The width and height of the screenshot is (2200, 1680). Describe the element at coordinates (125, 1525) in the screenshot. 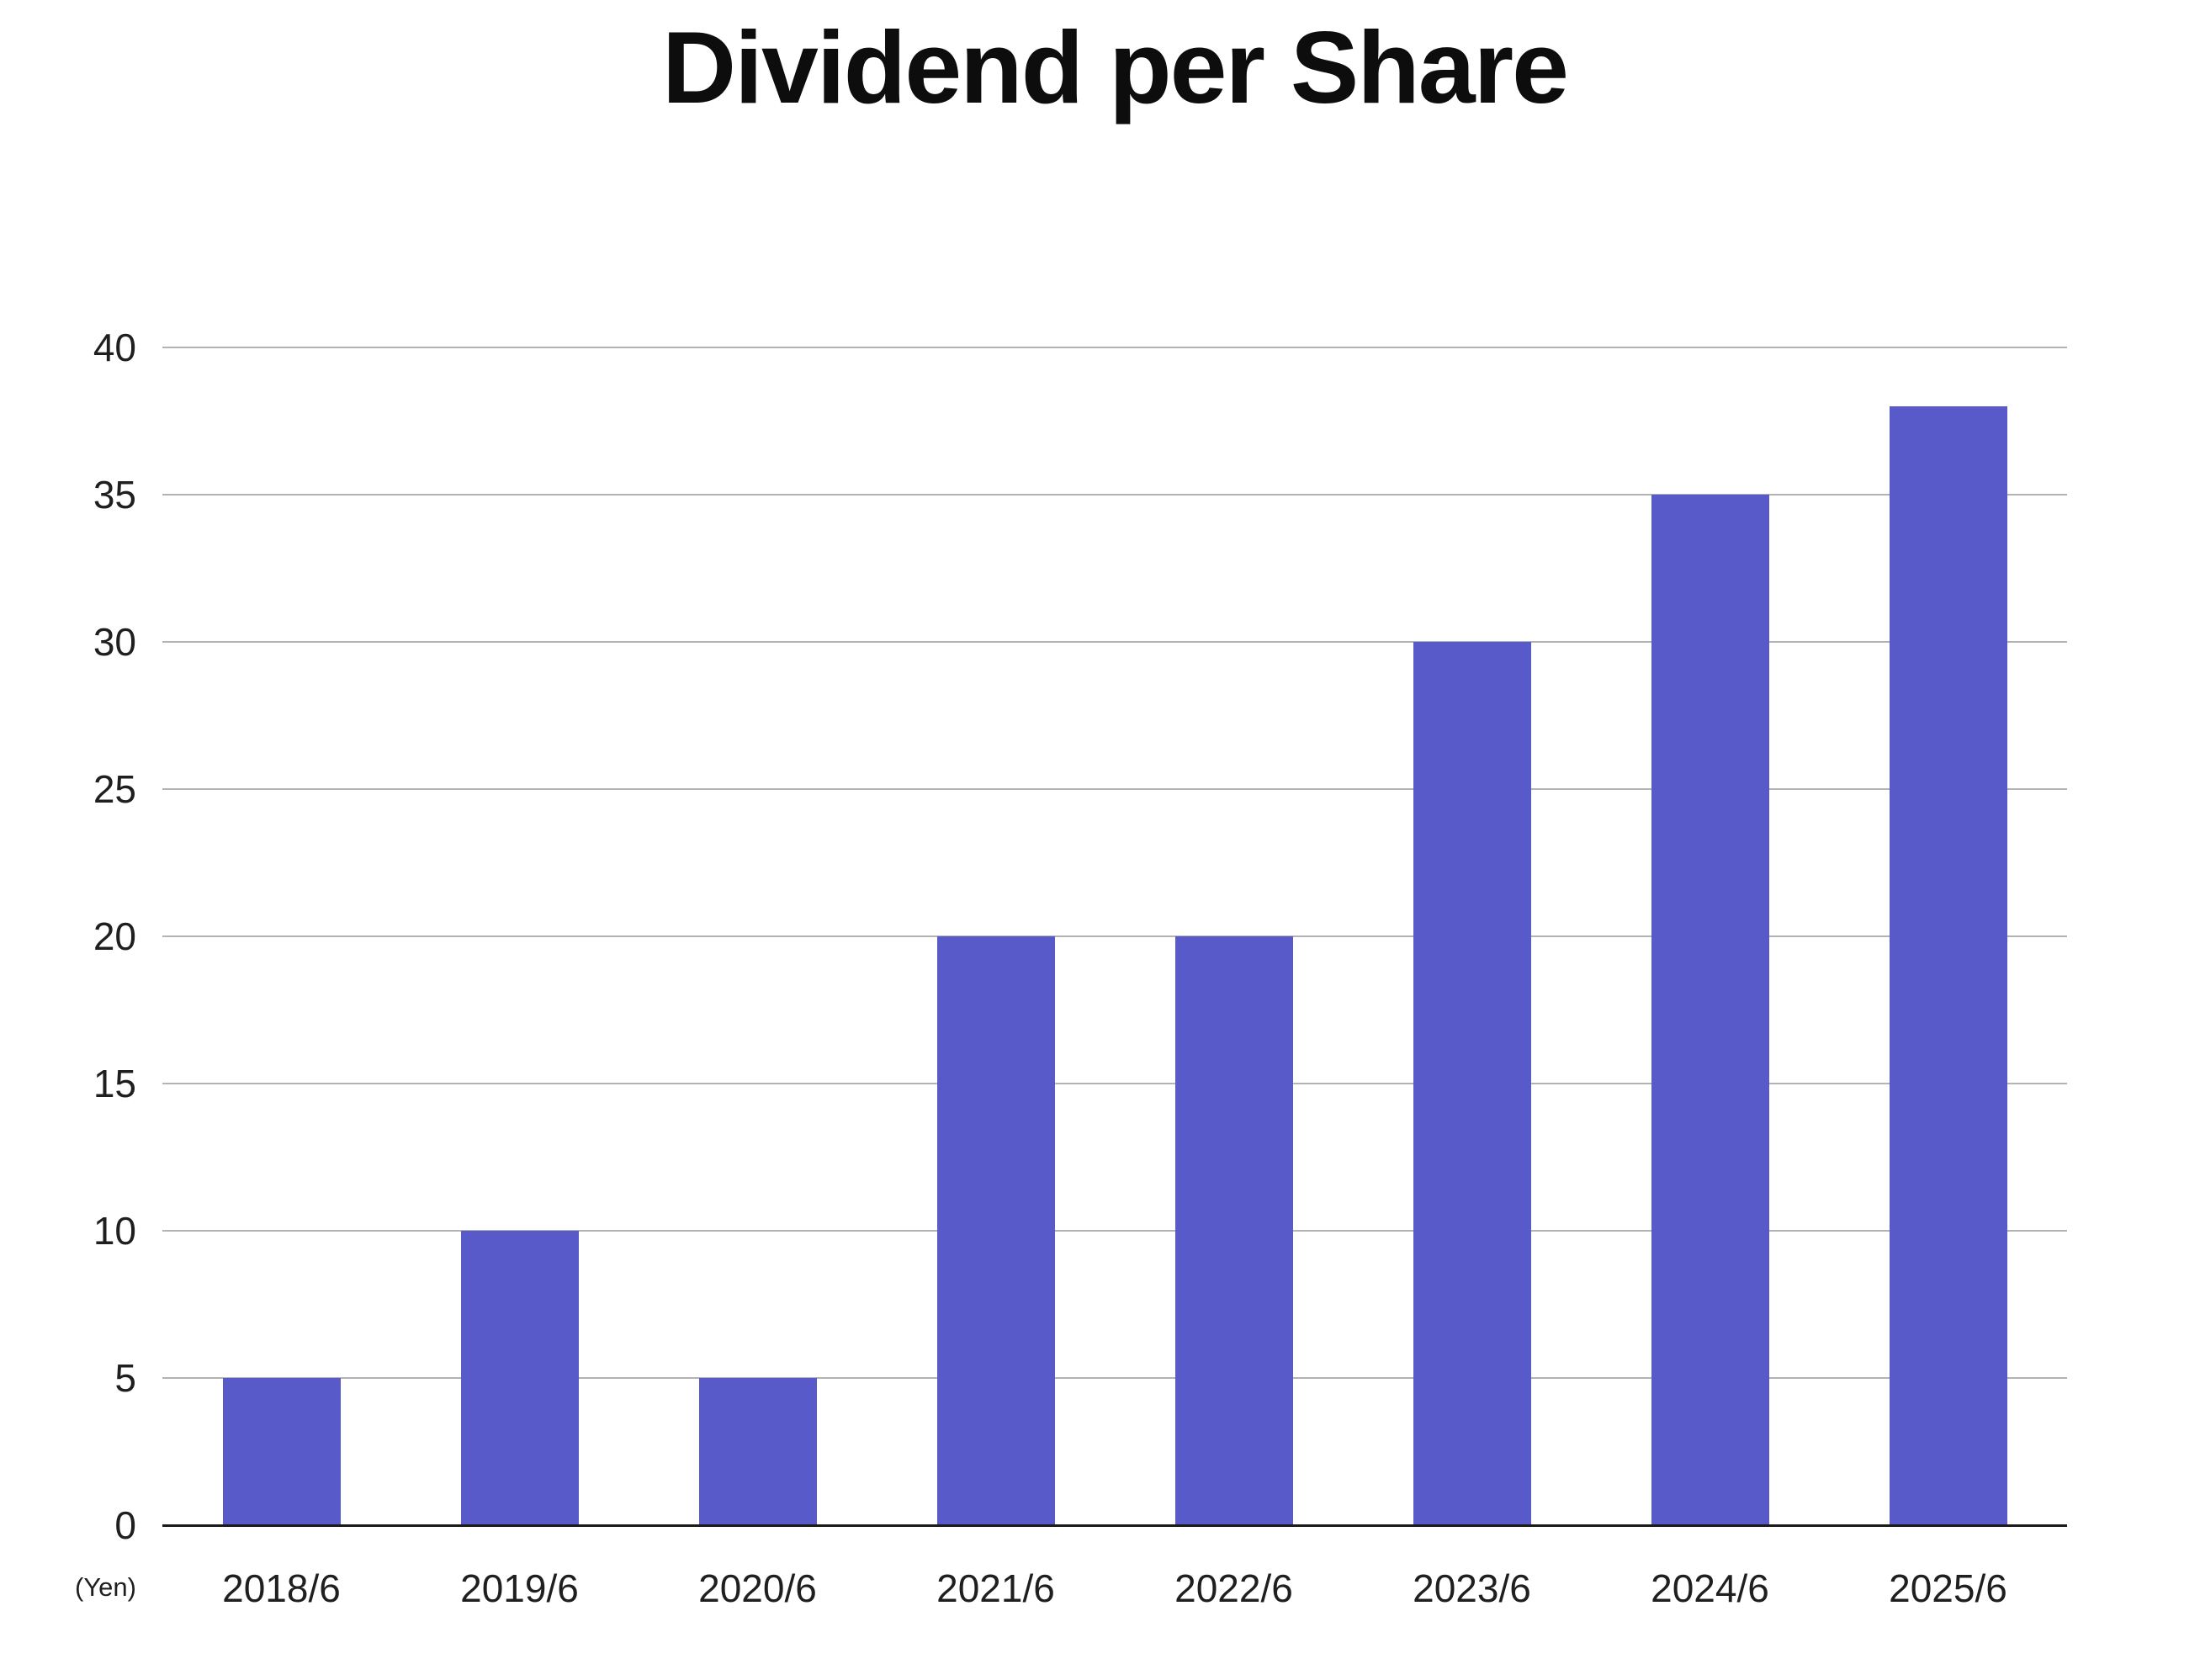

I see `y-tick-label-0: 0` at that location.